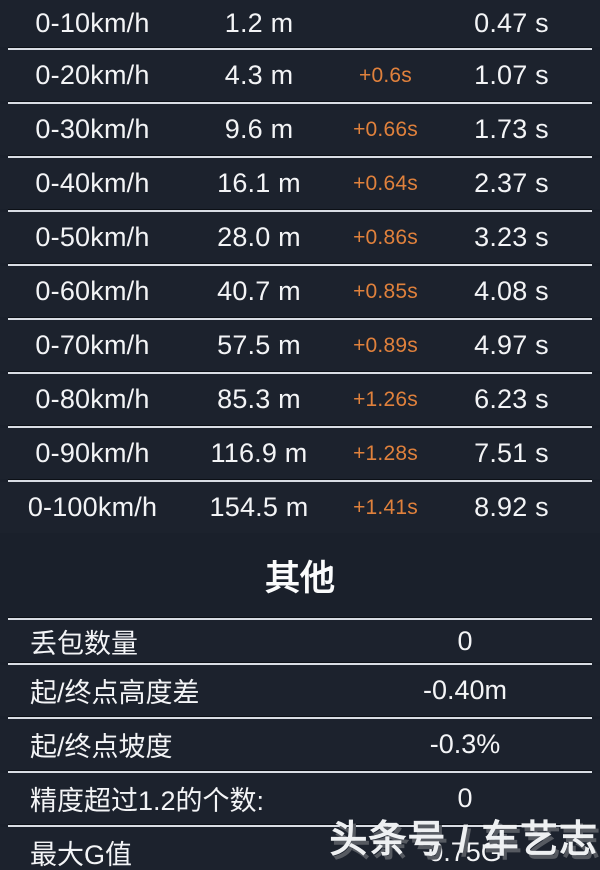  I want to click on watermark: 头条号 / 车艺志, so click(463, 840).